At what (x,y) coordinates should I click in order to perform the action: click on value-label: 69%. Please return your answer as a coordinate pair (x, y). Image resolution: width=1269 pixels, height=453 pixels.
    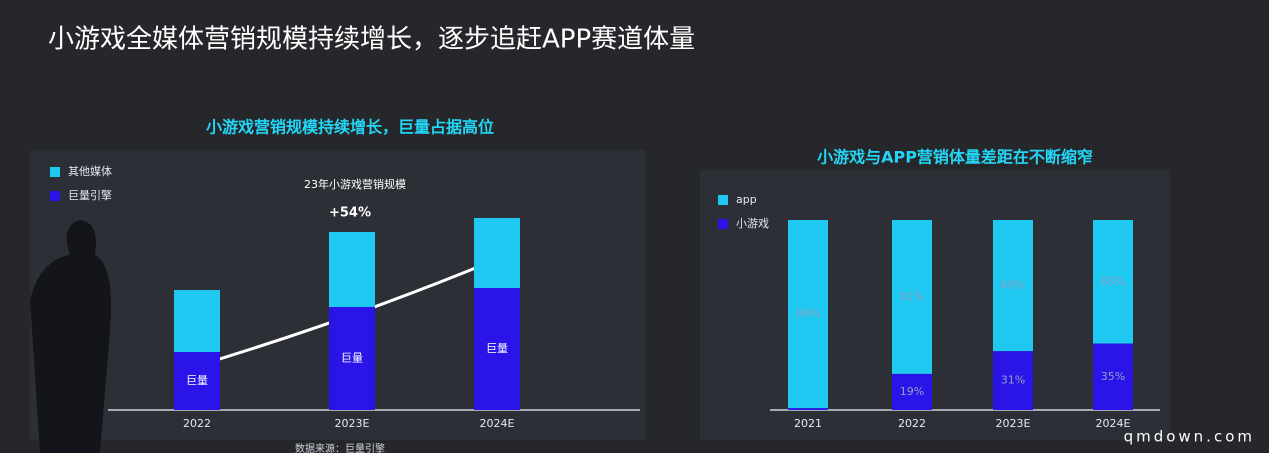
    Looking at the image, I should click on (1013, 285).